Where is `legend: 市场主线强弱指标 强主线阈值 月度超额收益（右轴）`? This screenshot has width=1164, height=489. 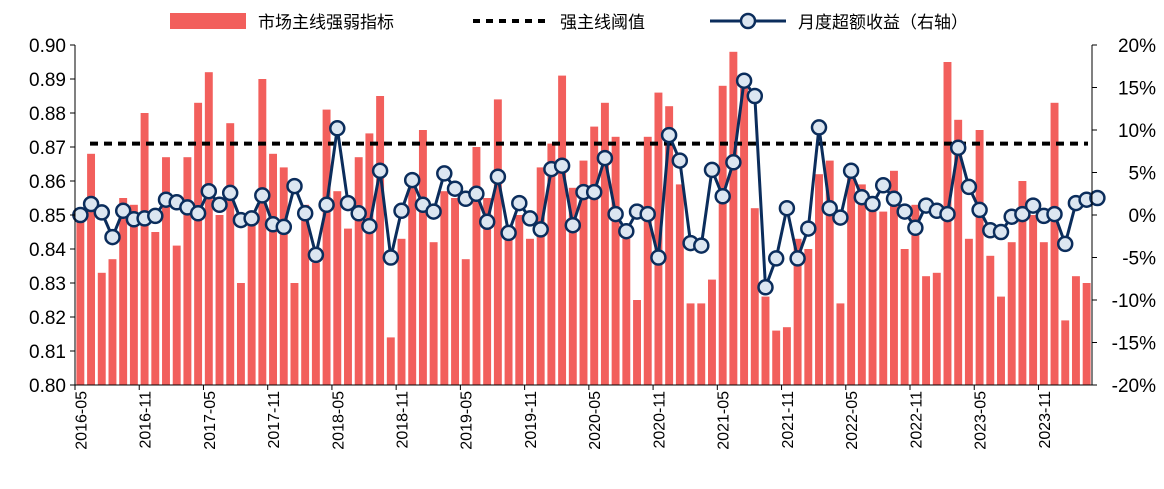 legend: 市场主线强弱指标 强主线阈值 月度超额收益（右轴） is located at coordinates (569, 22).